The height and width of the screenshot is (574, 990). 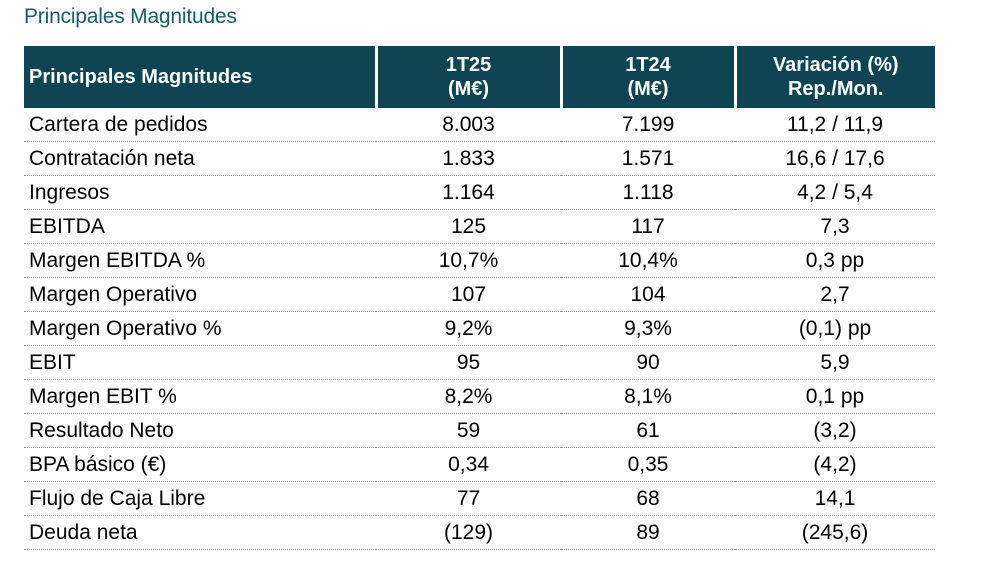 I want to click on page-title: Principales Magnitudes, so click(x=130, y=16).